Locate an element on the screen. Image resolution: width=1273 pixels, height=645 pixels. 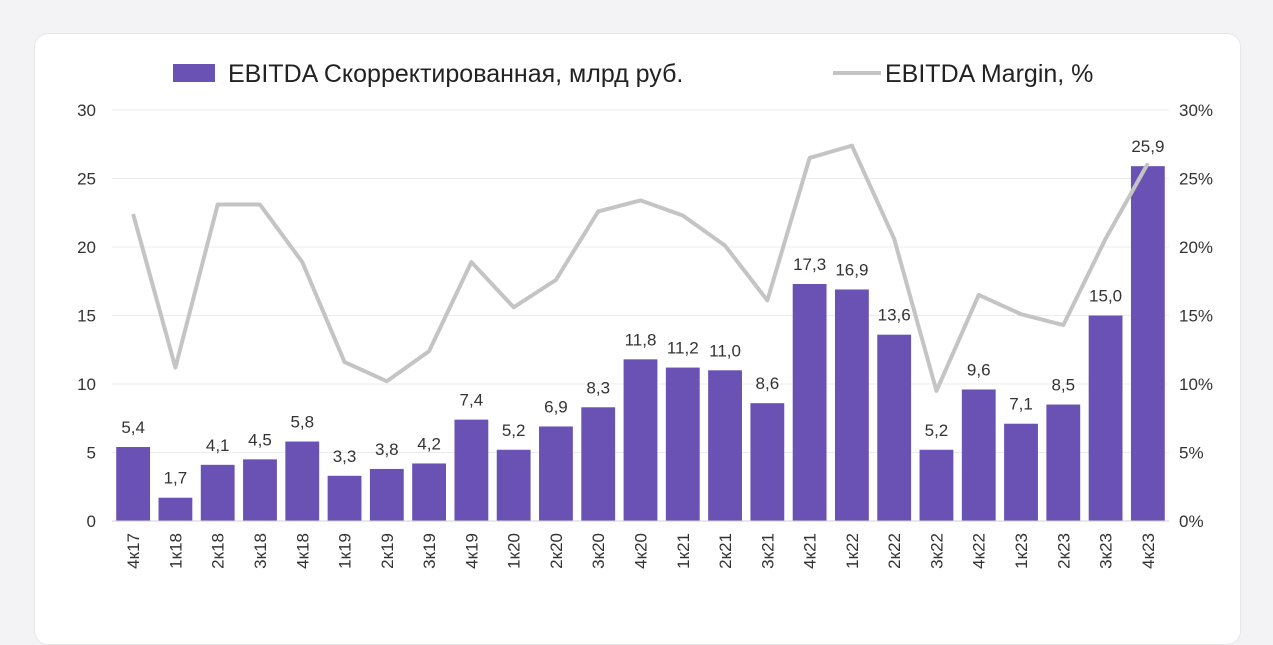
x-tick-label: 2к19 is located at coordinates (387, 551).